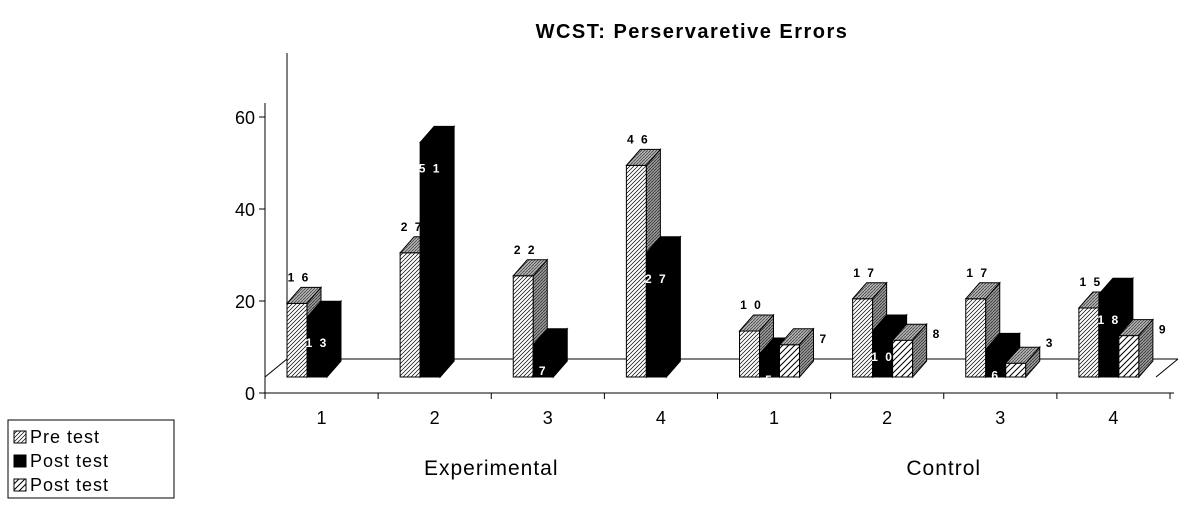 This screenshot has height=512, width=1185. I want to click on legend-box, so click(91, 459).